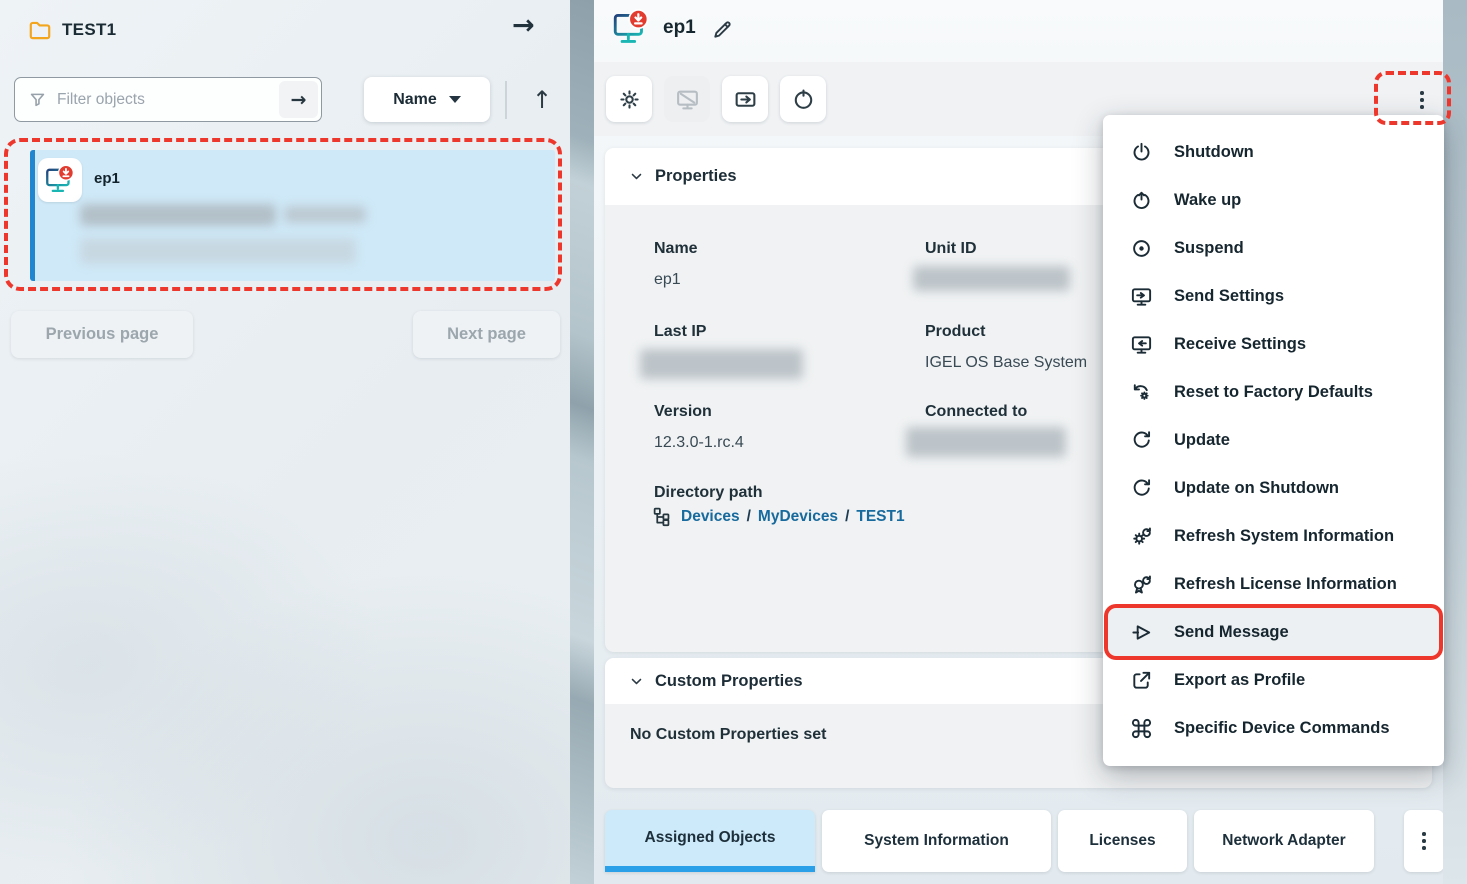  I want to click on menu-item-label: Export as Profile, so click(1240, 679).